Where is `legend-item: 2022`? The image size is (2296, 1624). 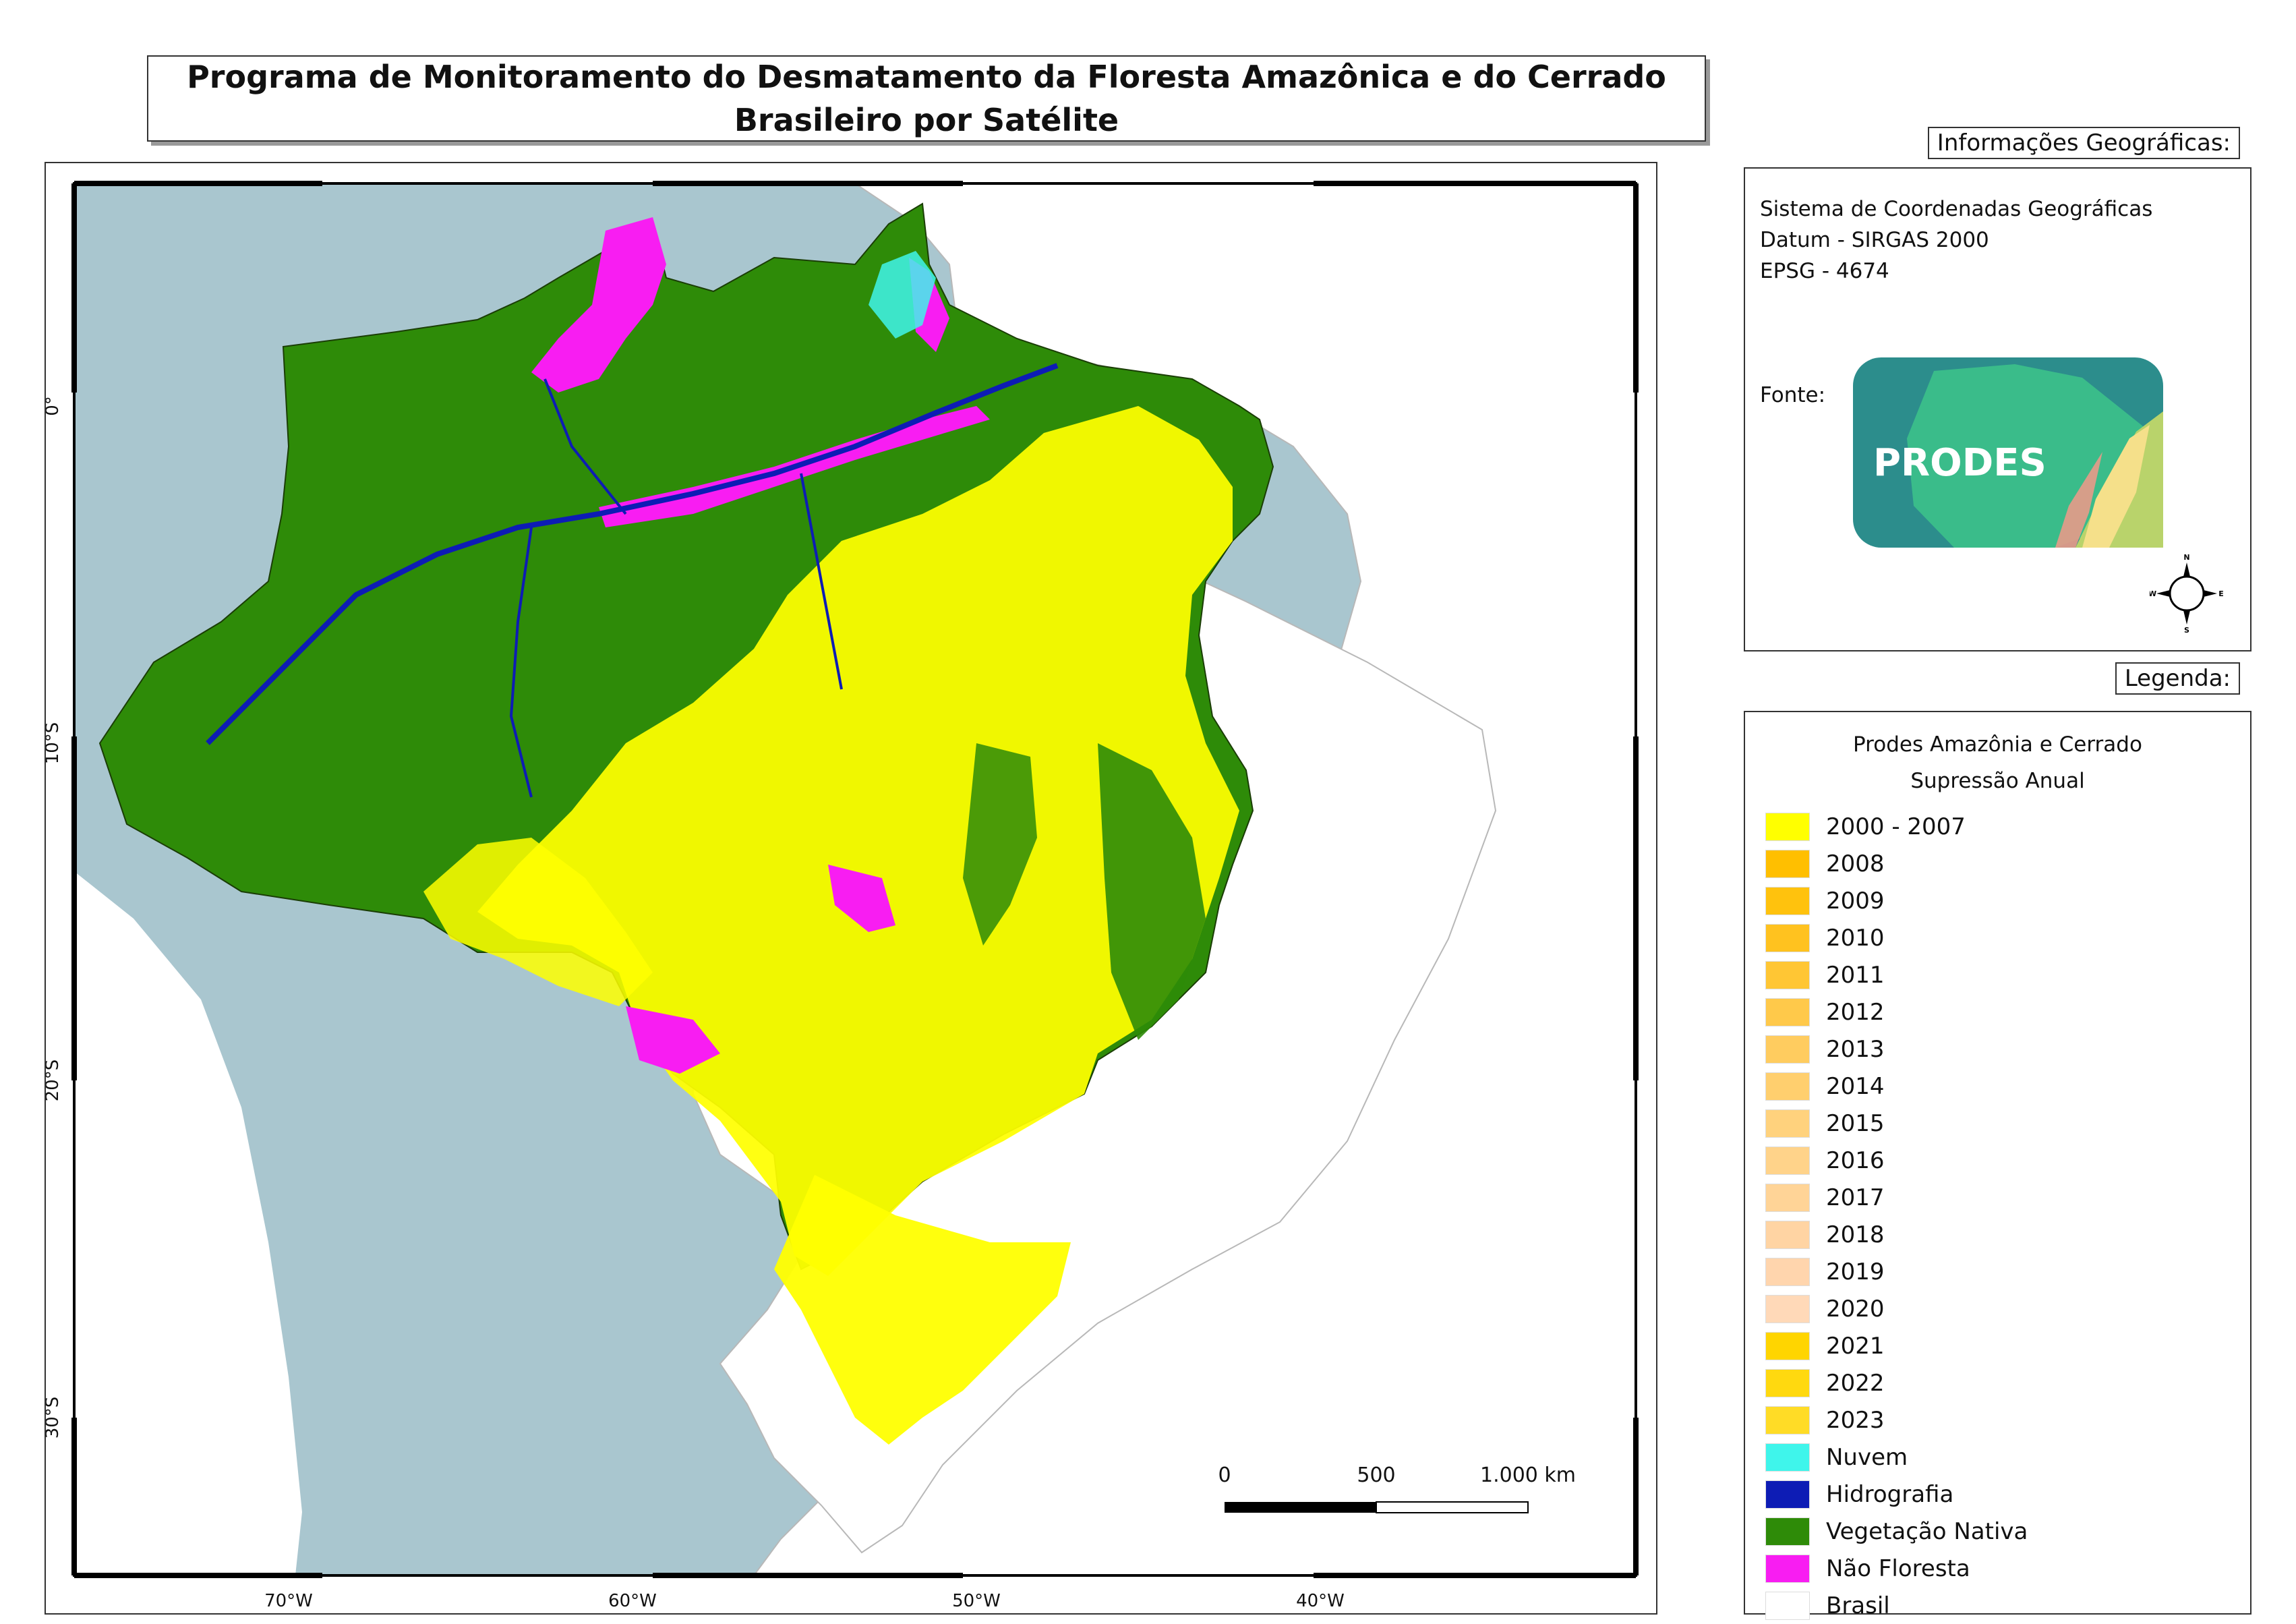
legend-item: 2022 is located at coordinates (1896, 1382).